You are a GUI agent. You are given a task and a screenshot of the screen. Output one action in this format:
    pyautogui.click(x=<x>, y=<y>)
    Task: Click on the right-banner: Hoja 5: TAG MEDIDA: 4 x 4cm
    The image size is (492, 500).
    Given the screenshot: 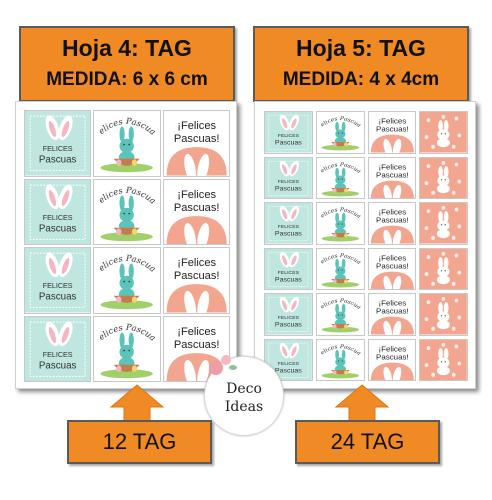 What is the action you would take?
    pyautogui.click(x=361, y=64)
    